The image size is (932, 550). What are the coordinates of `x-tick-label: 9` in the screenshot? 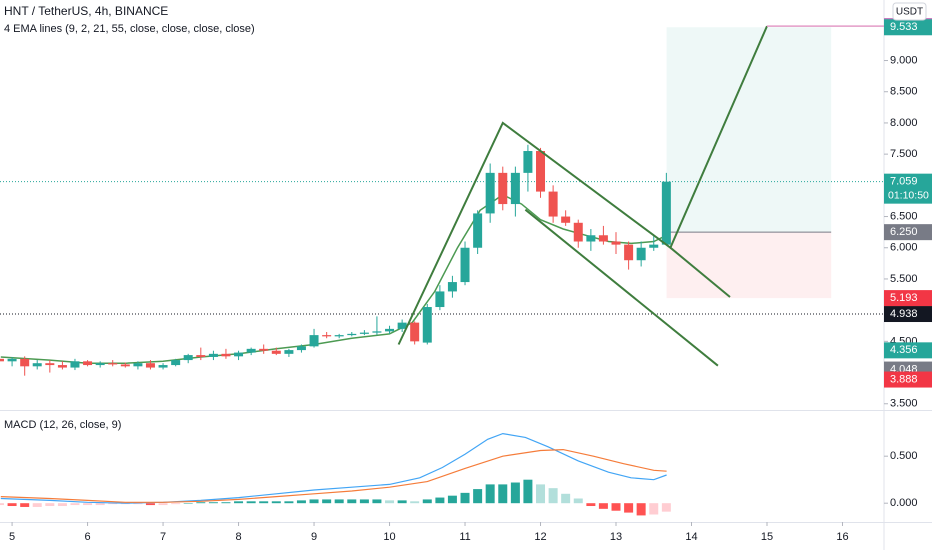 It's located at (314, 537).